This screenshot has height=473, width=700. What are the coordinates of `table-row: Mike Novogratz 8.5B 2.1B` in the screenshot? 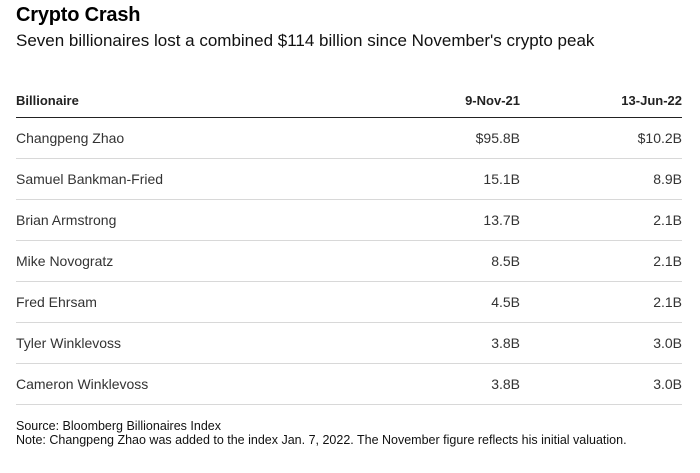 It's located at (349, 261).